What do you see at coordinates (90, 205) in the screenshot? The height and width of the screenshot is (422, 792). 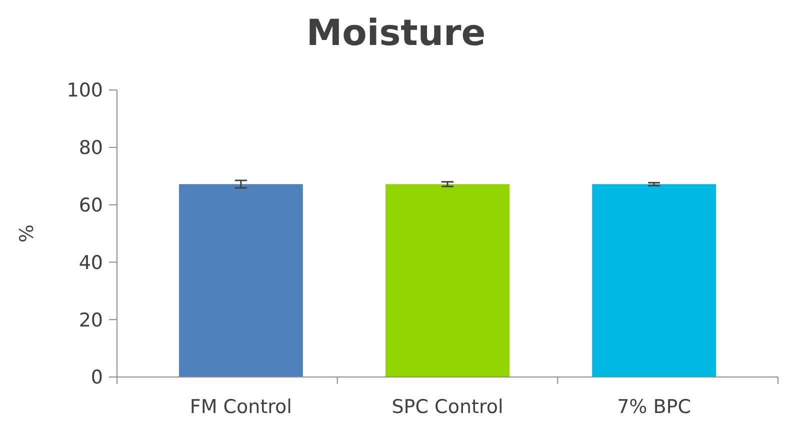 I see `y-tick-label: 60` at bounding box center [90, 205].